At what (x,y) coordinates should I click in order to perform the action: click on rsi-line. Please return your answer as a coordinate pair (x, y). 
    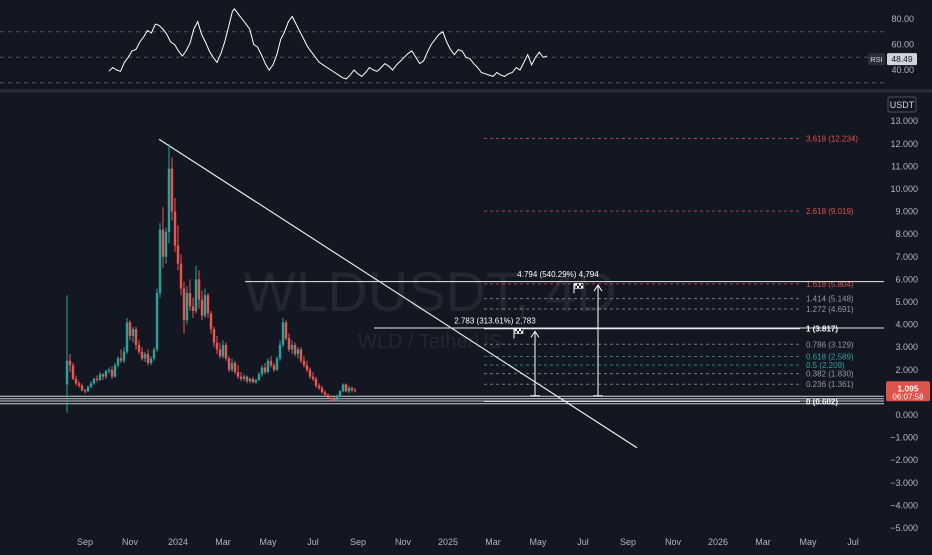
    Looking at the image, I should click on (328, 43).